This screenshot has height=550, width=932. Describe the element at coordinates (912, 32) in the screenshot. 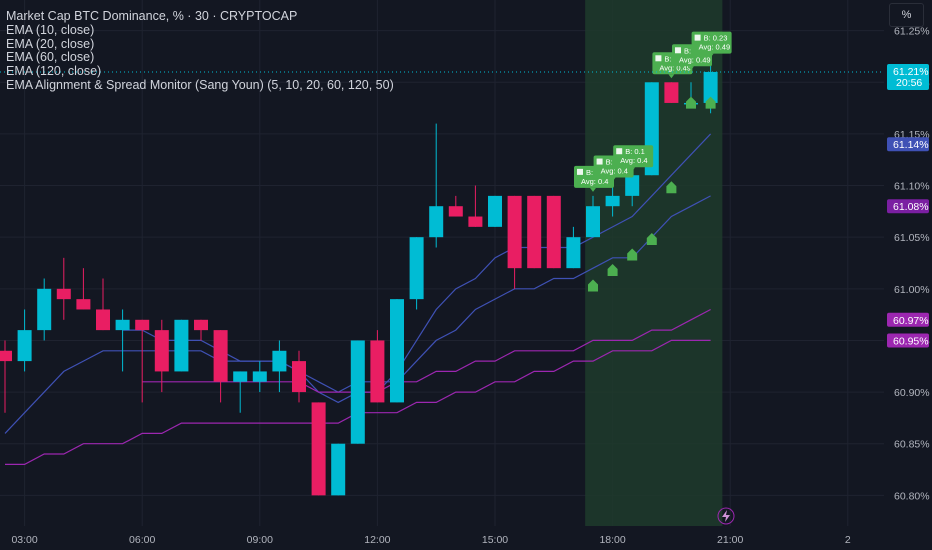

I see `y-tick-label: 61.25%` at that location.